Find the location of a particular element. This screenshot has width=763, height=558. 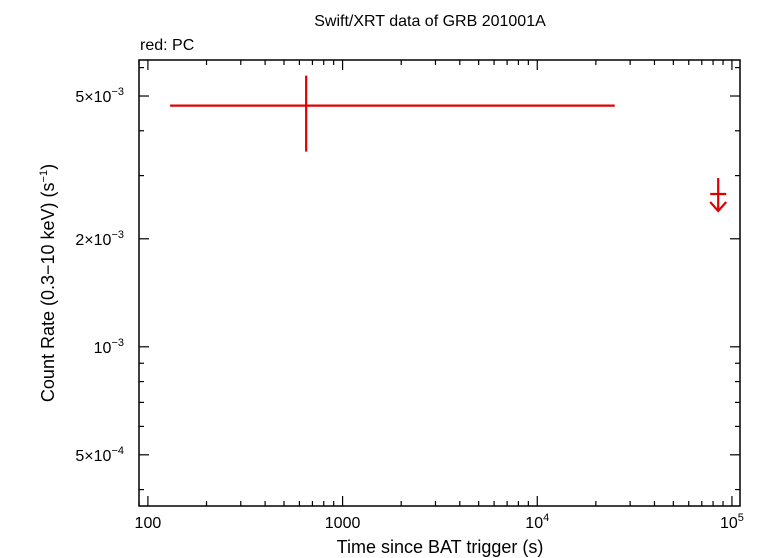

chart-subtitle: red: PC is located at coordinates (167, 45).